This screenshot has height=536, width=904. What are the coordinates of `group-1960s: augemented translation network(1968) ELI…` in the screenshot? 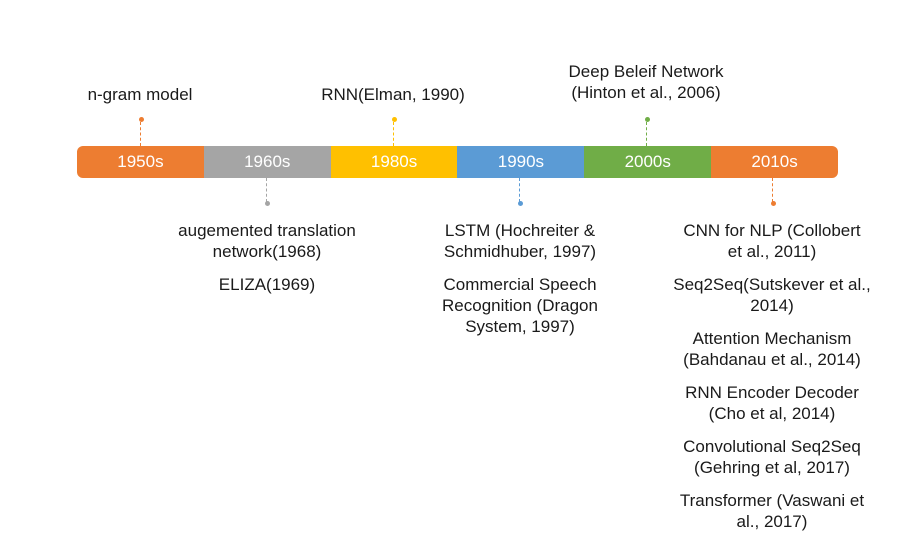 It's located at (267, 257).